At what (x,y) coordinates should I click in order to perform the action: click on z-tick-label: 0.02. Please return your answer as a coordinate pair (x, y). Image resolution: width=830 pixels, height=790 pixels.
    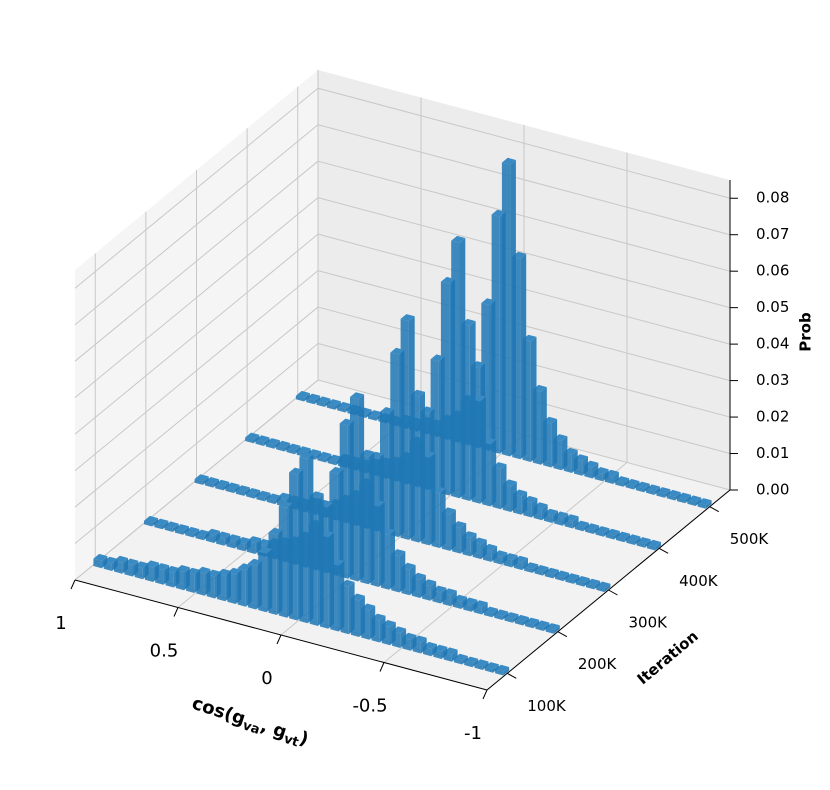
    Looking at the image, I should click on (772, 417).